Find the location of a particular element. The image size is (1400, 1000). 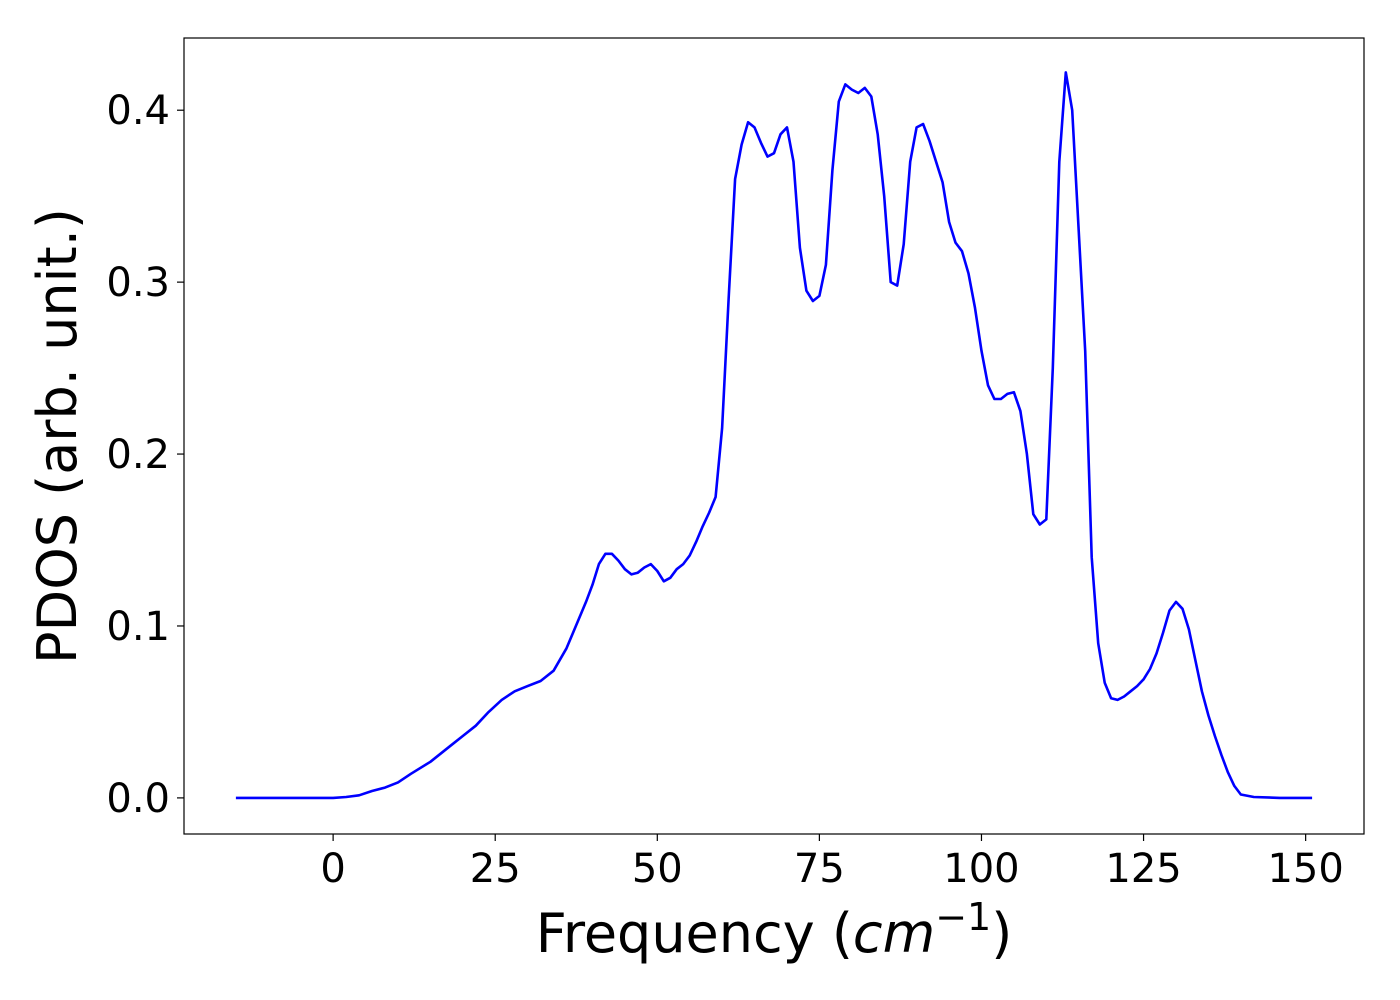

x-tick-label: 50 is located at coordinates (657, 869).